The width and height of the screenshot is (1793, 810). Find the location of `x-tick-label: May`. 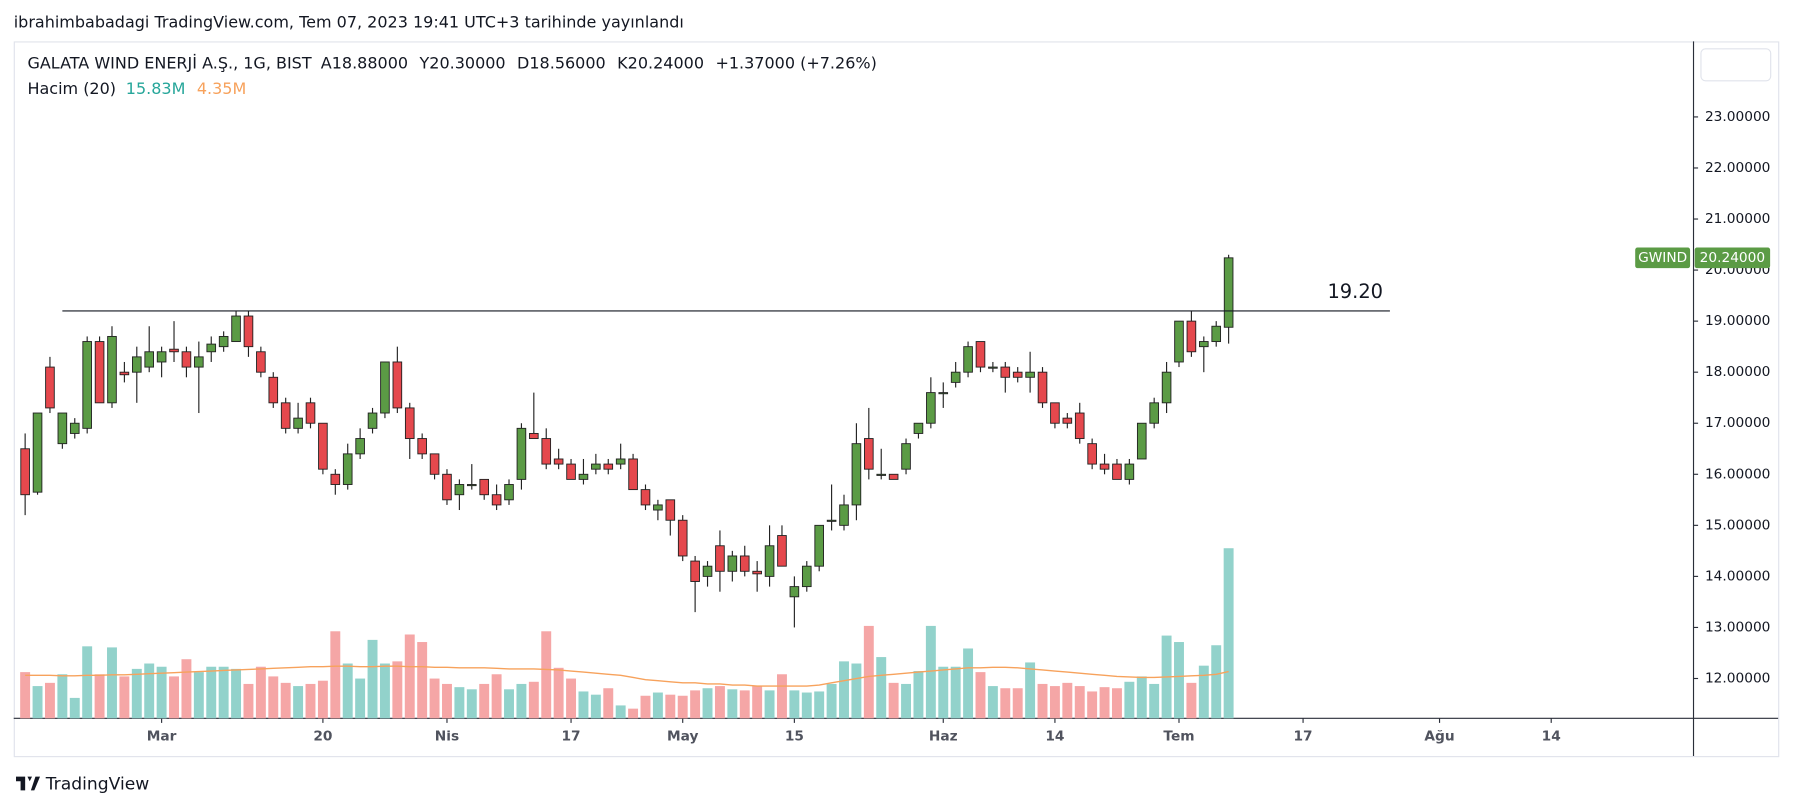

x-tick-label: May is located at coordinates (682, 737).